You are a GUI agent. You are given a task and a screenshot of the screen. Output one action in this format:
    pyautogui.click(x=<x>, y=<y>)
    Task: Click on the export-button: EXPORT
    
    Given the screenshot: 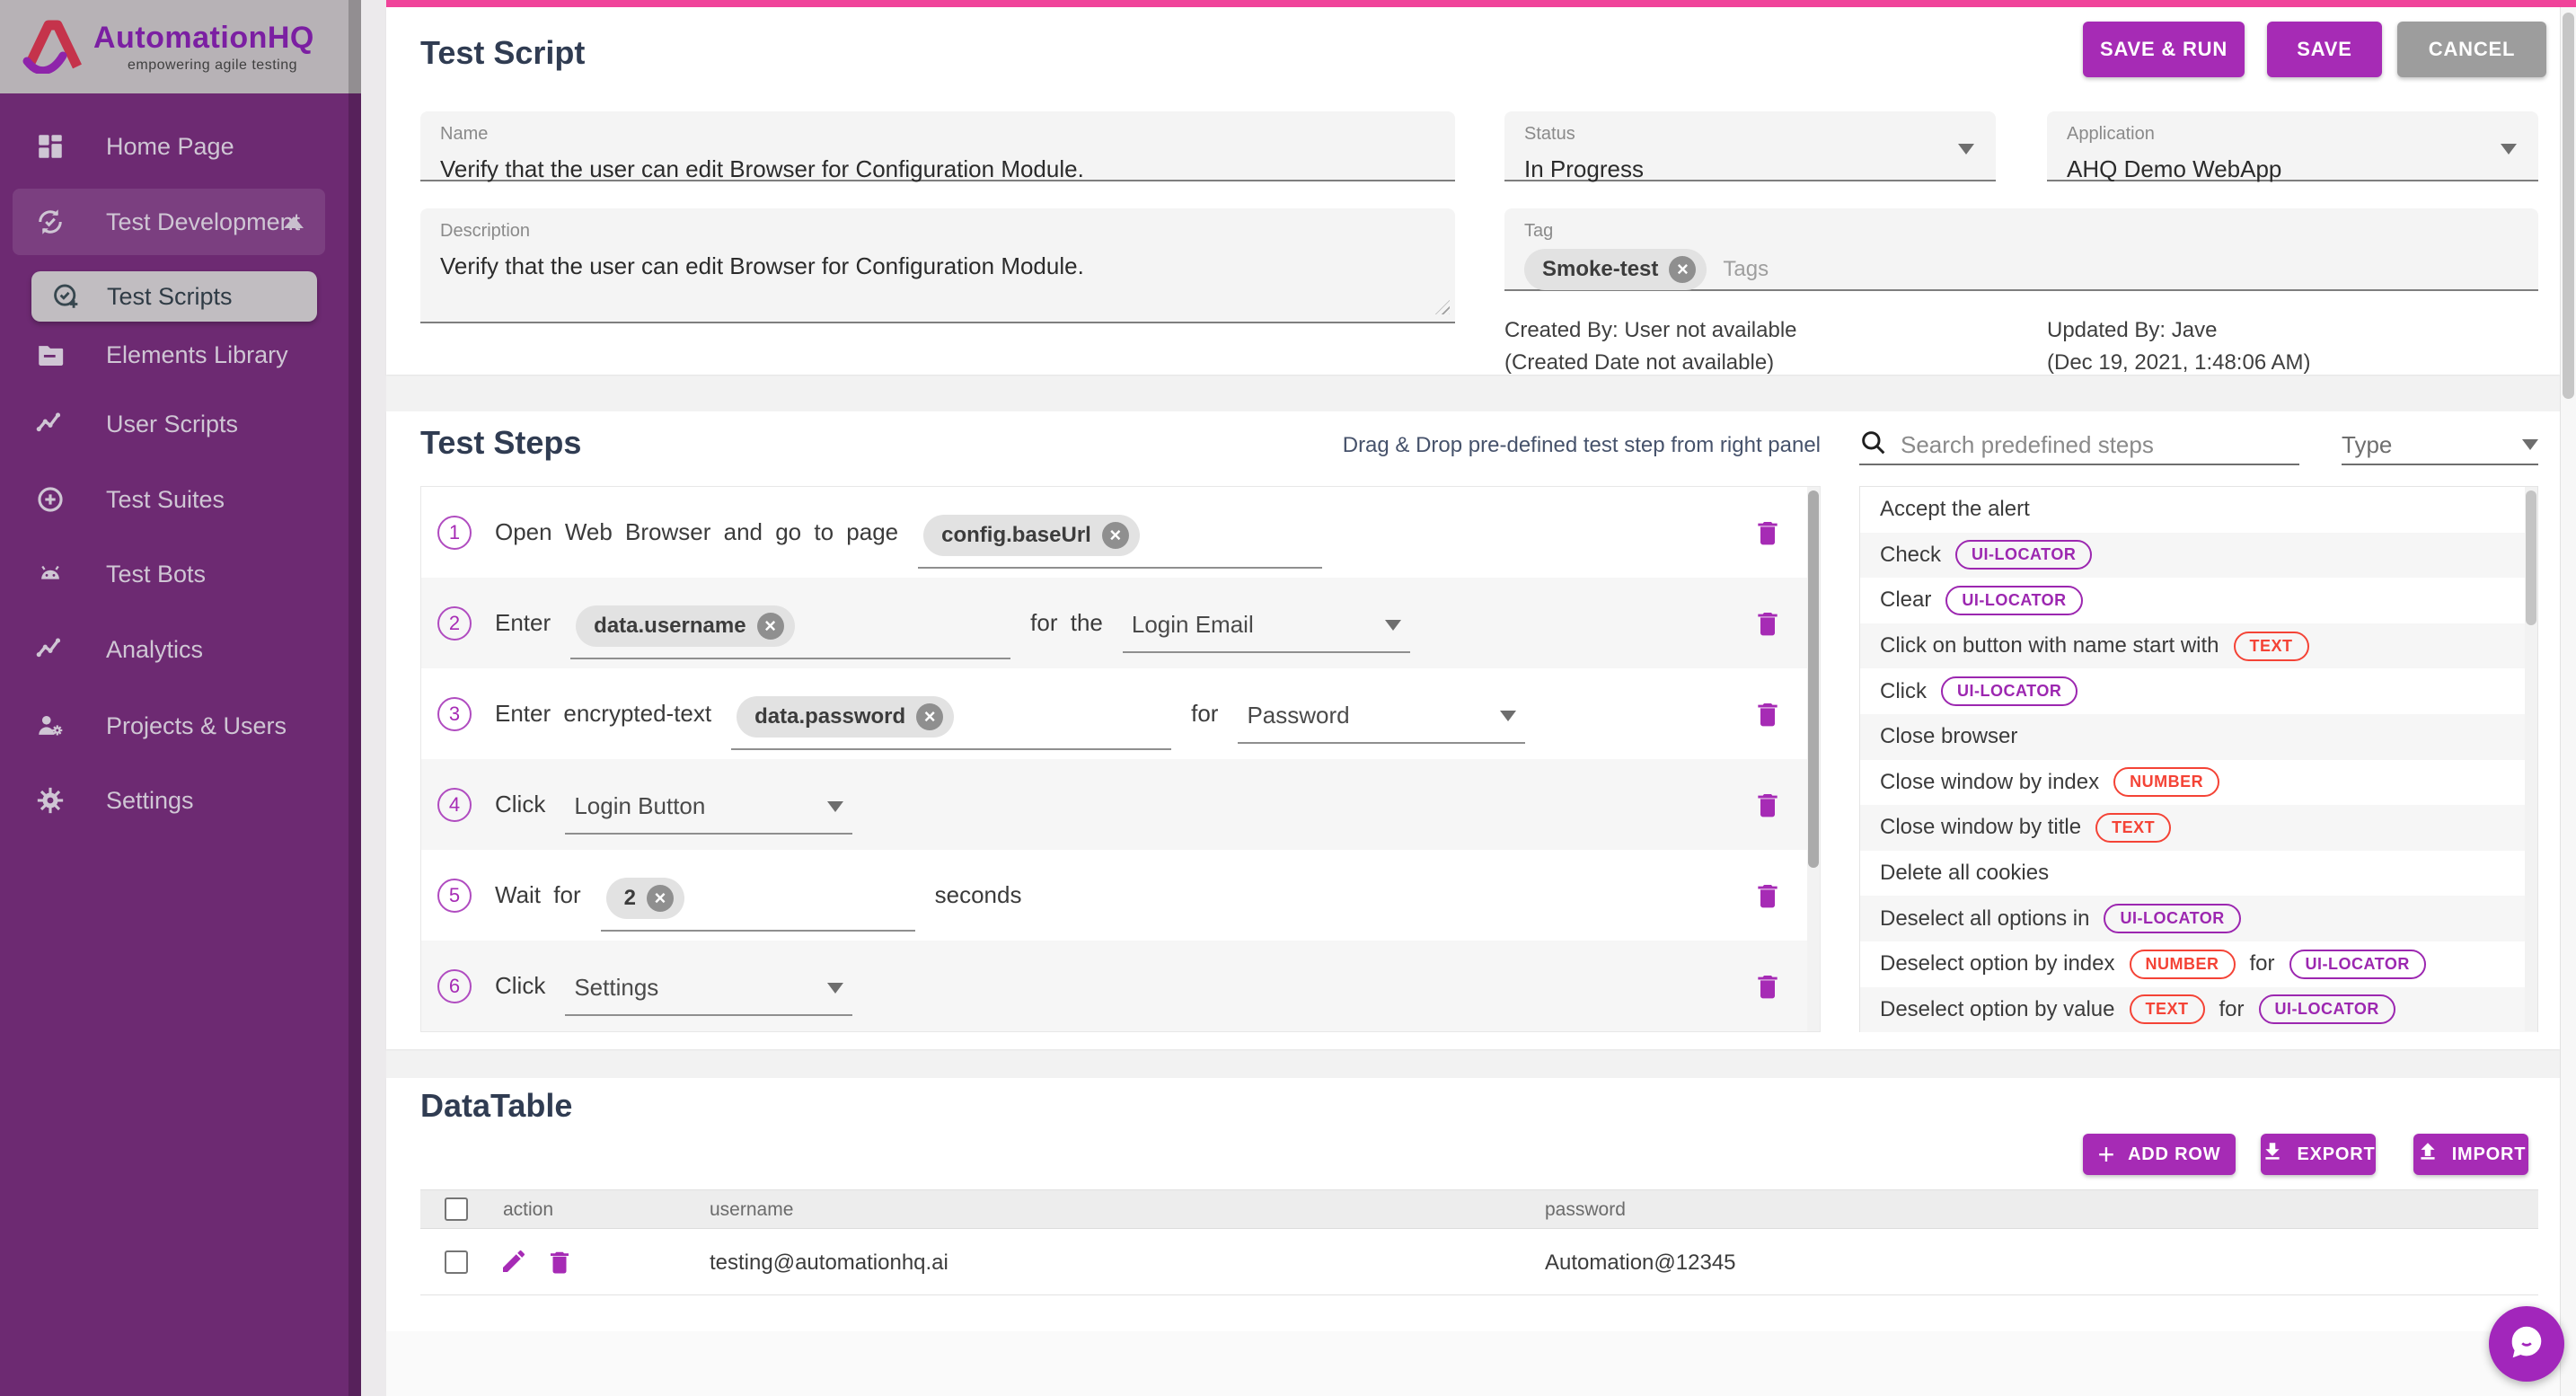 What is the action you would take?
    pyautogui.click(x=2318, y=1154)
    